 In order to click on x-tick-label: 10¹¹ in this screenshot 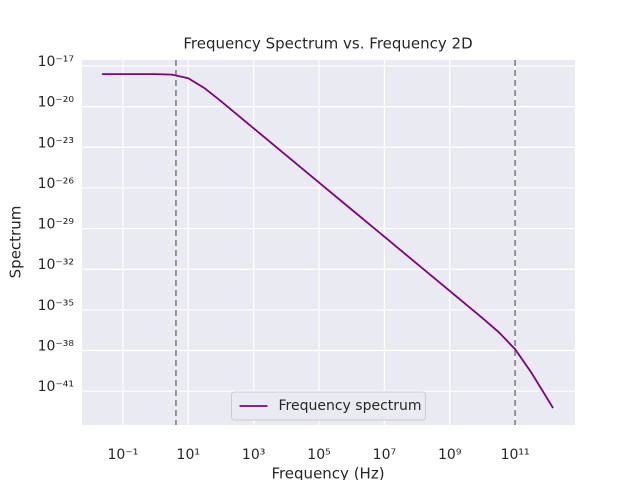, I will do `click(515, 455)`.